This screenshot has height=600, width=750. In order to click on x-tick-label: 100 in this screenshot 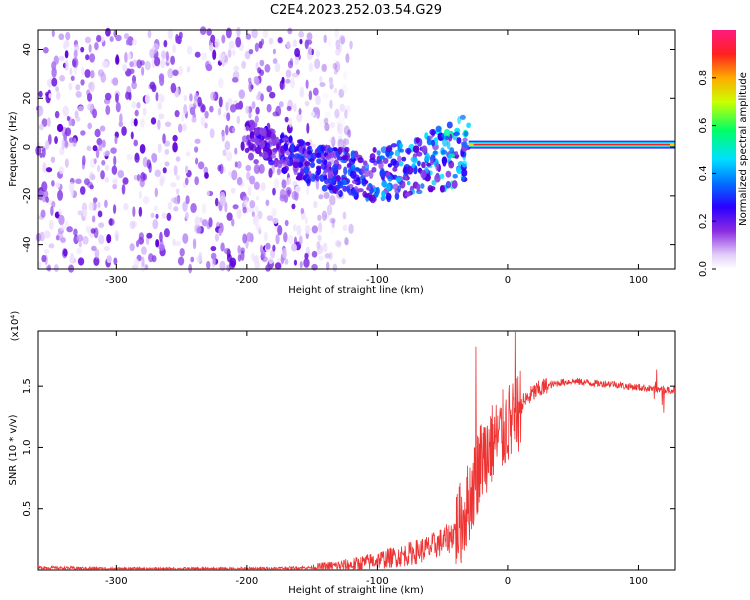, I will do `click(638, 581)`.